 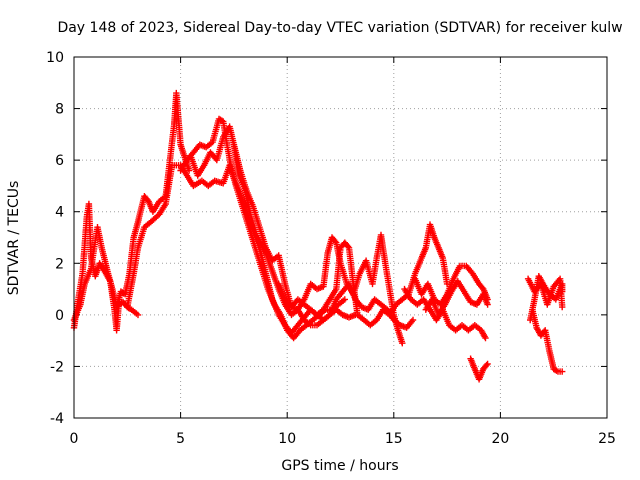 I want to click on x-tick-label: 5, so click(x=180, y=439).